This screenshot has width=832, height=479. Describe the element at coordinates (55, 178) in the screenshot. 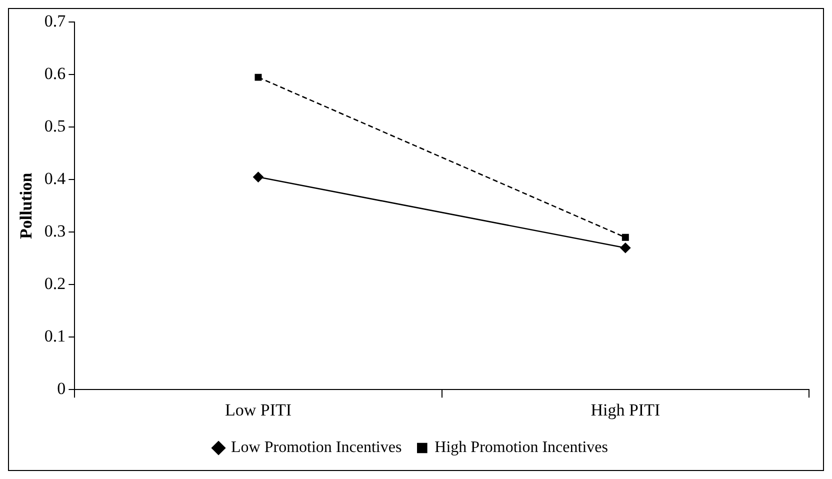

I see `y-tick-label: 0.4` at that location.